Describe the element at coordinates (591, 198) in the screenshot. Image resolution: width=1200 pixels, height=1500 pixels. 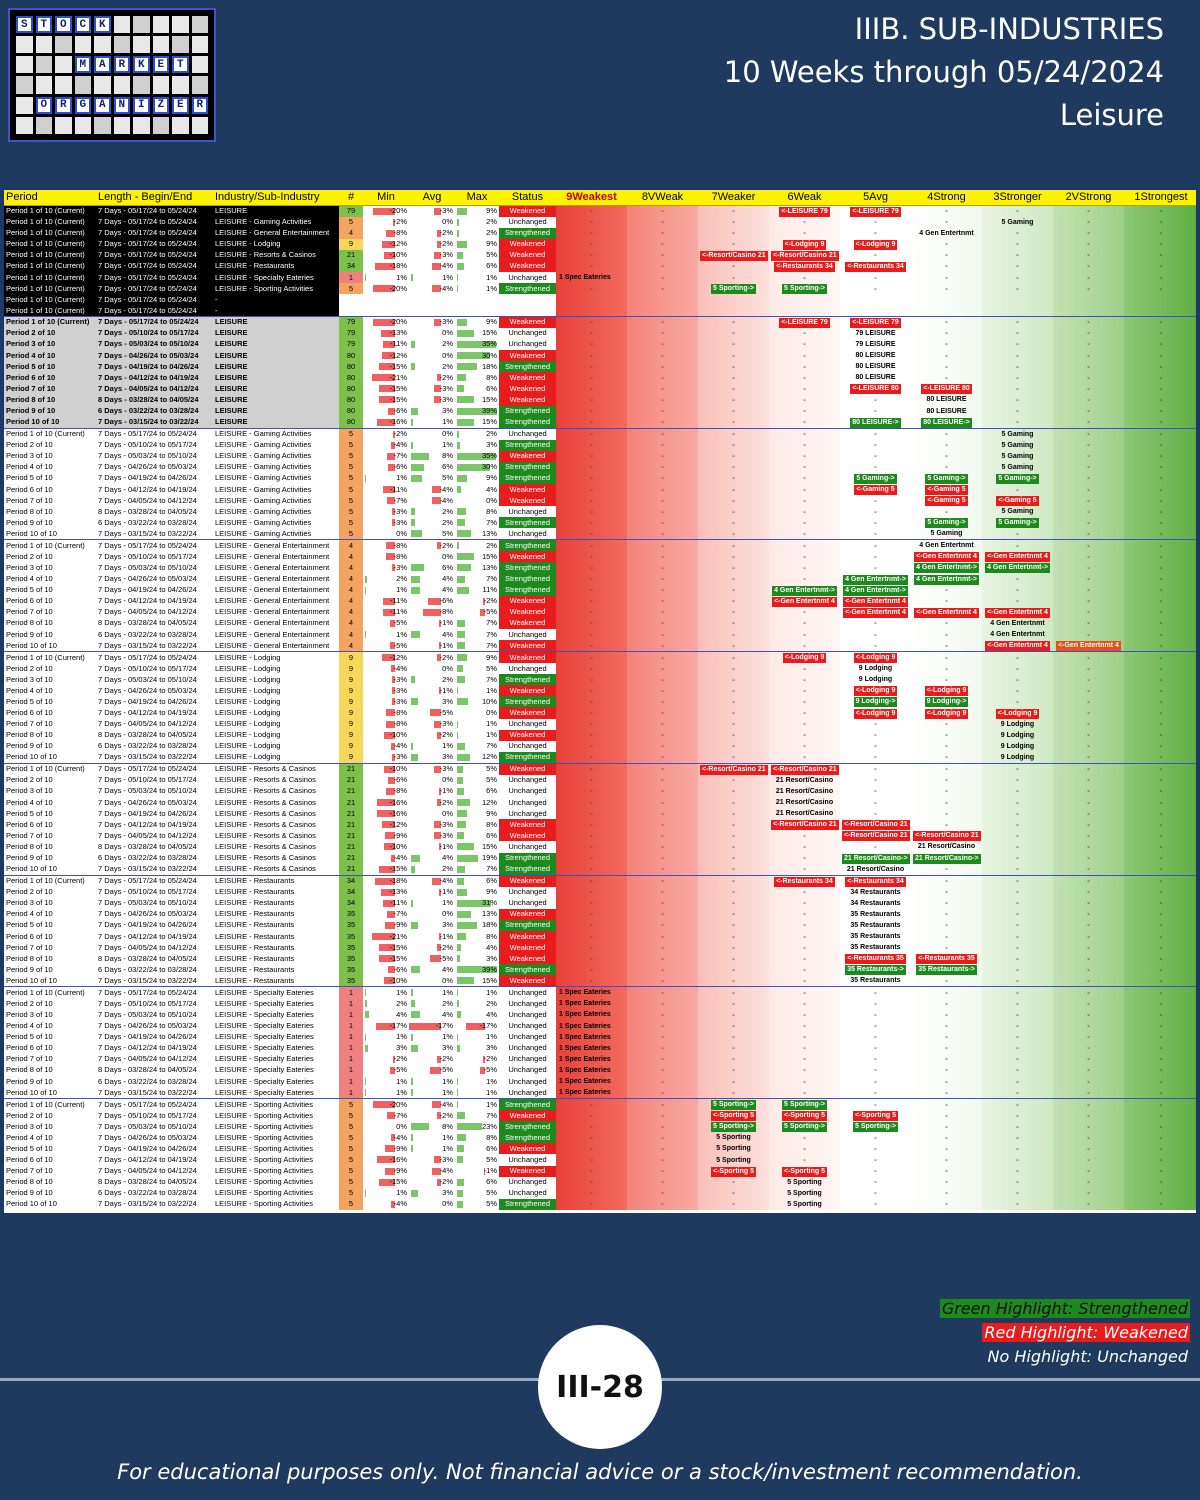
I see `column-header: 9Weakest` at that location.